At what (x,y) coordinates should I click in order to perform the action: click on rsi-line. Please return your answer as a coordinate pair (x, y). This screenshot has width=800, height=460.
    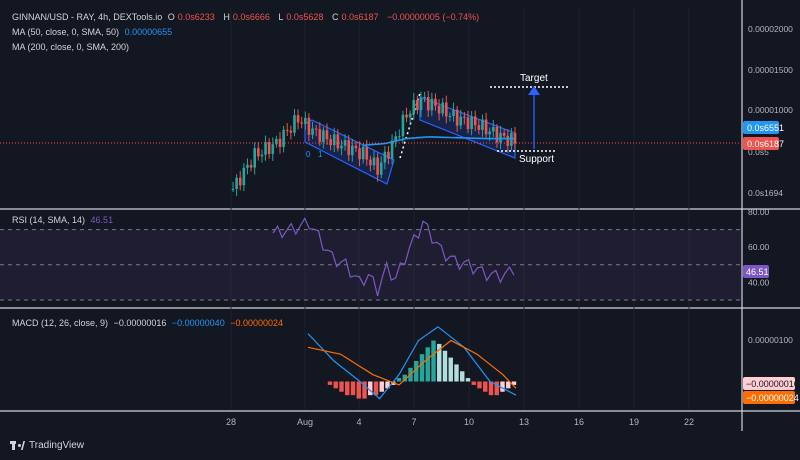
    Looking at the image, I should click on (393, 257).